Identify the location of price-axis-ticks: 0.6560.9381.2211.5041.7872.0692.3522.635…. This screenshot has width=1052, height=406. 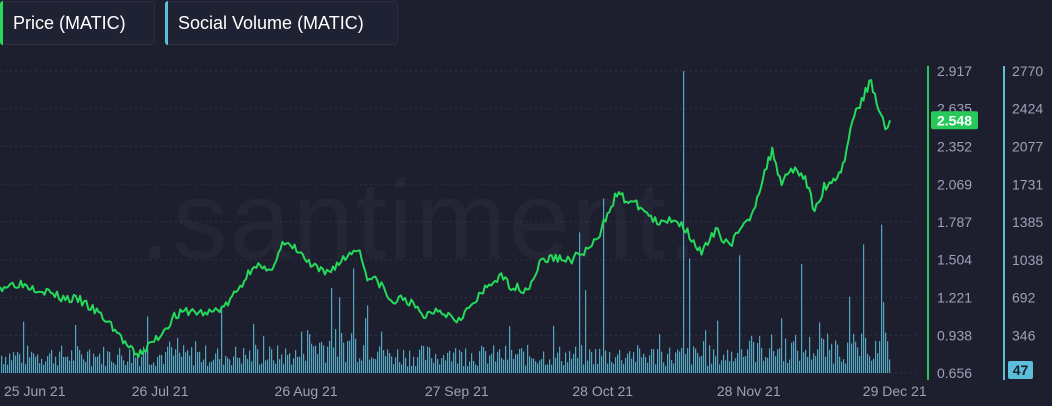
(954, 222).